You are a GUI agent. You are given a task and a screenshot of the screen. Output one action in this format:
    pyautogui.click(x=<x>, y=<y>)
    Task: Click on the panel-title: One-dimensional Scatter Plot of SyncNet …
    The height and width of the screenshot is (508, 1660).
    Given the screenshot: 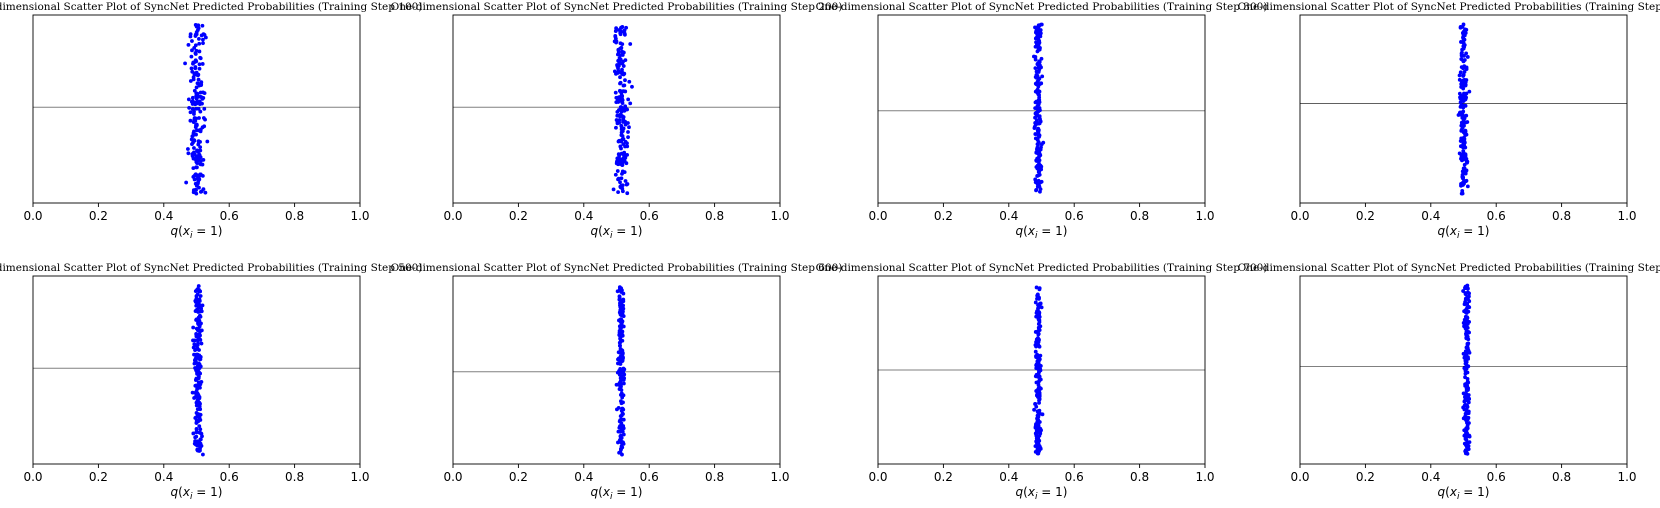 What is the action you would take?
    pyautogui.click(x=1042, y=7)
    